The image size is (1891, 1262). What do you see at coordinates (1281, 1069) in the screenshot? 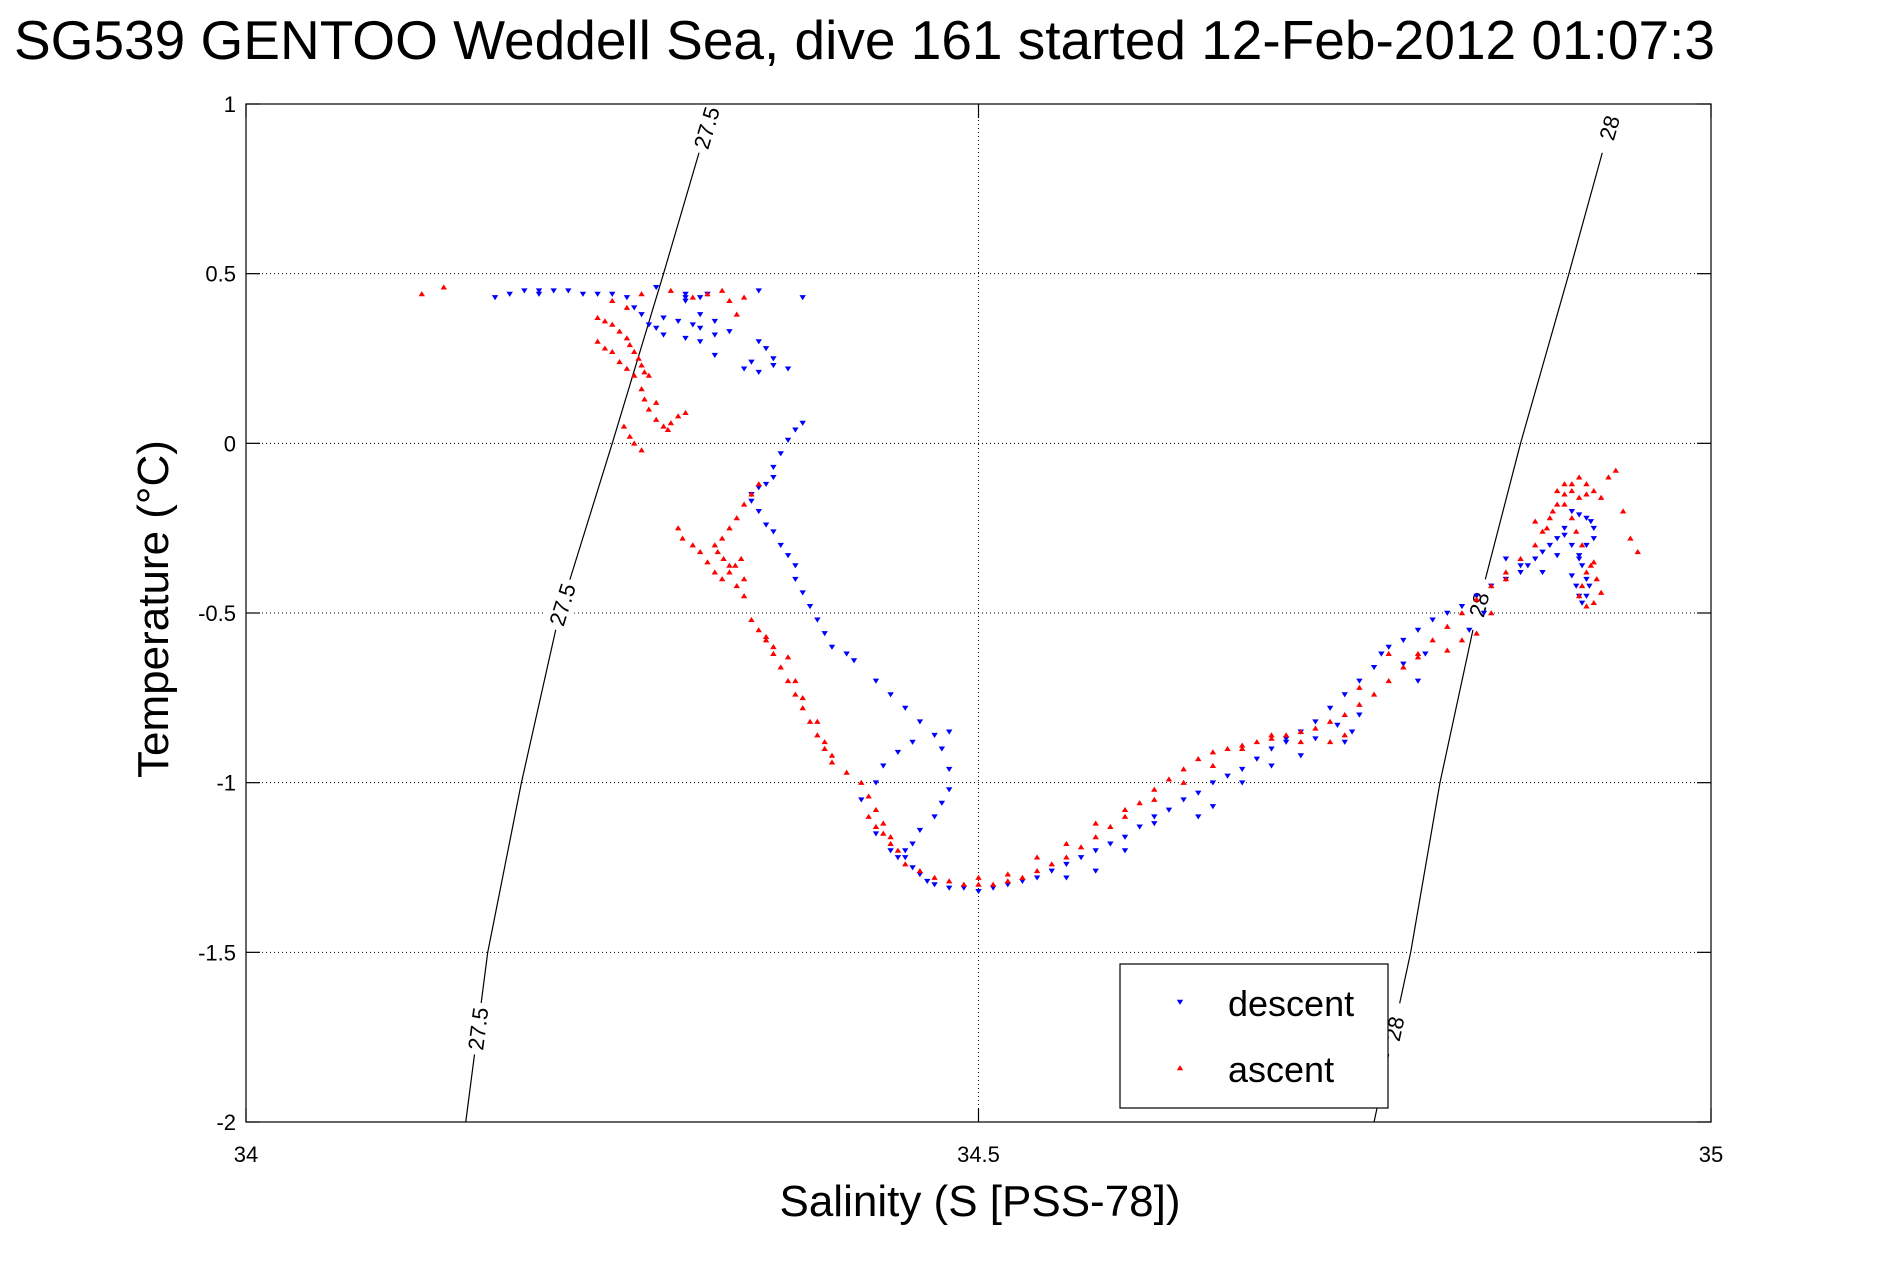
I see `ascent-legend-label: ascent` at bounding box center [1281, 1069].